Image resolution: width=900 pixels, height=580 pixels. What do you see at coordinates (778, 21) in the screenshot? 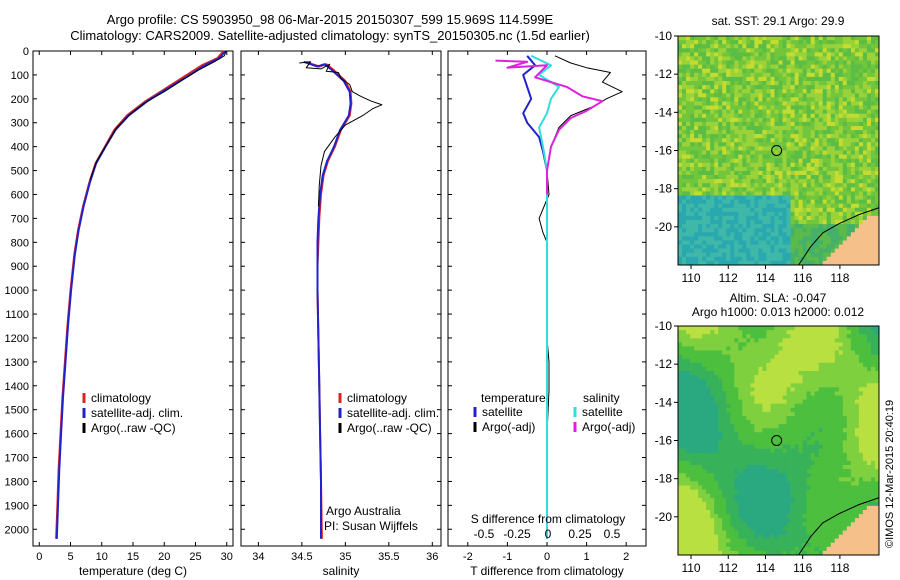
I see `sst-map-title: sat. SST: 29.1 Argo: 29.9` at bounding box center [778, 21].